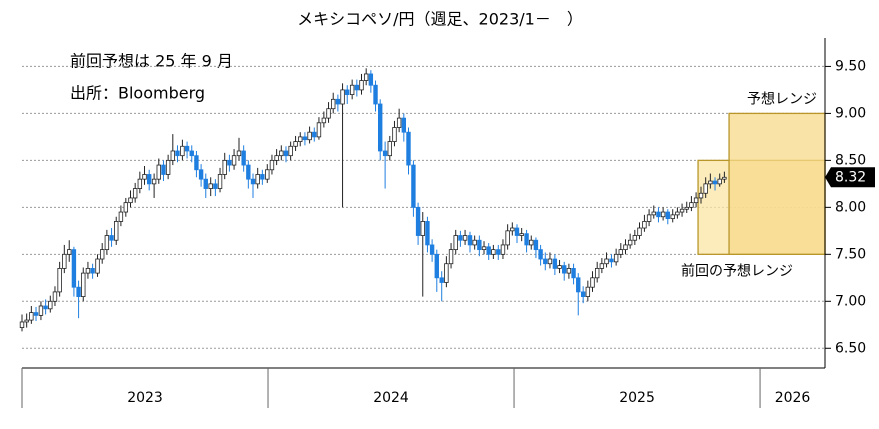  I want to click on y-tick-label: 7.00, so click(850, 301).